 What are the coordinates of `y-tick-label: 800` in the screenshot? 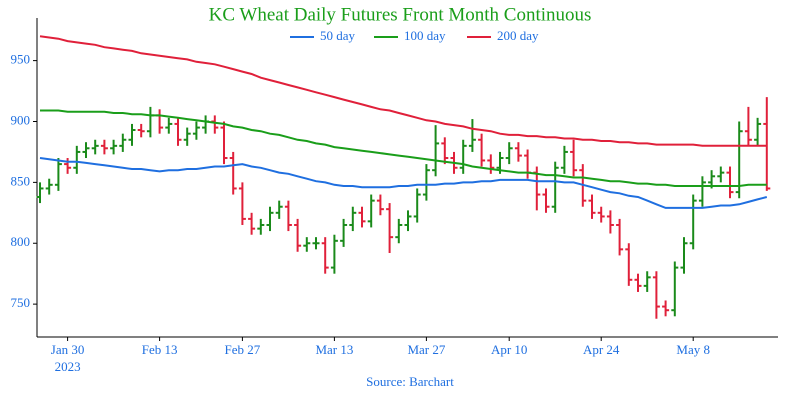 It's located at (21, 241).